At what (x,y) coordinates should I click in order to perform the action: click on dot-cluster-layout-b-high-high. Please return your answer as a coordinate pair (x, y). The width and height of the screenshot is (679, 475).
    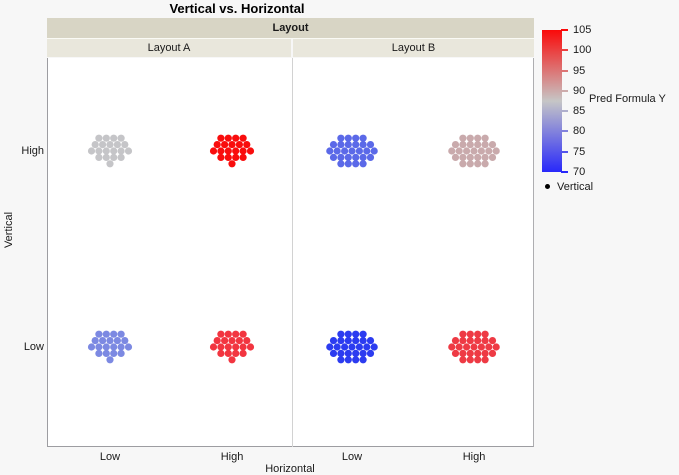
    Looking at the image, I should click on (474, 151).